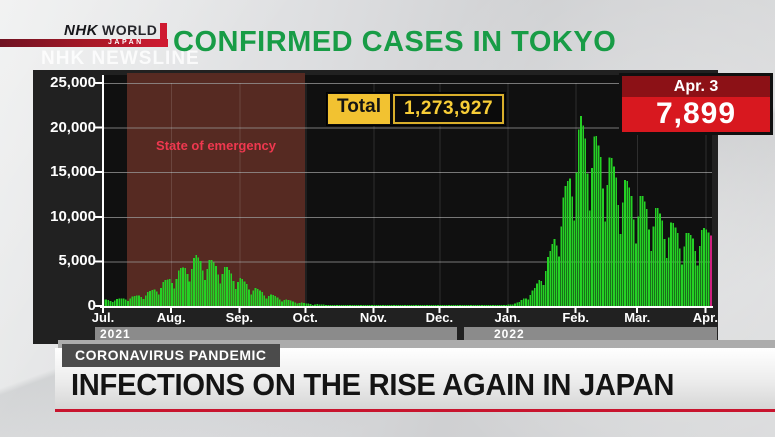  Describe the element at coordinates (216, 145) in the screenshot. I see `state-of-emergency-label: State of emergency` at that location.